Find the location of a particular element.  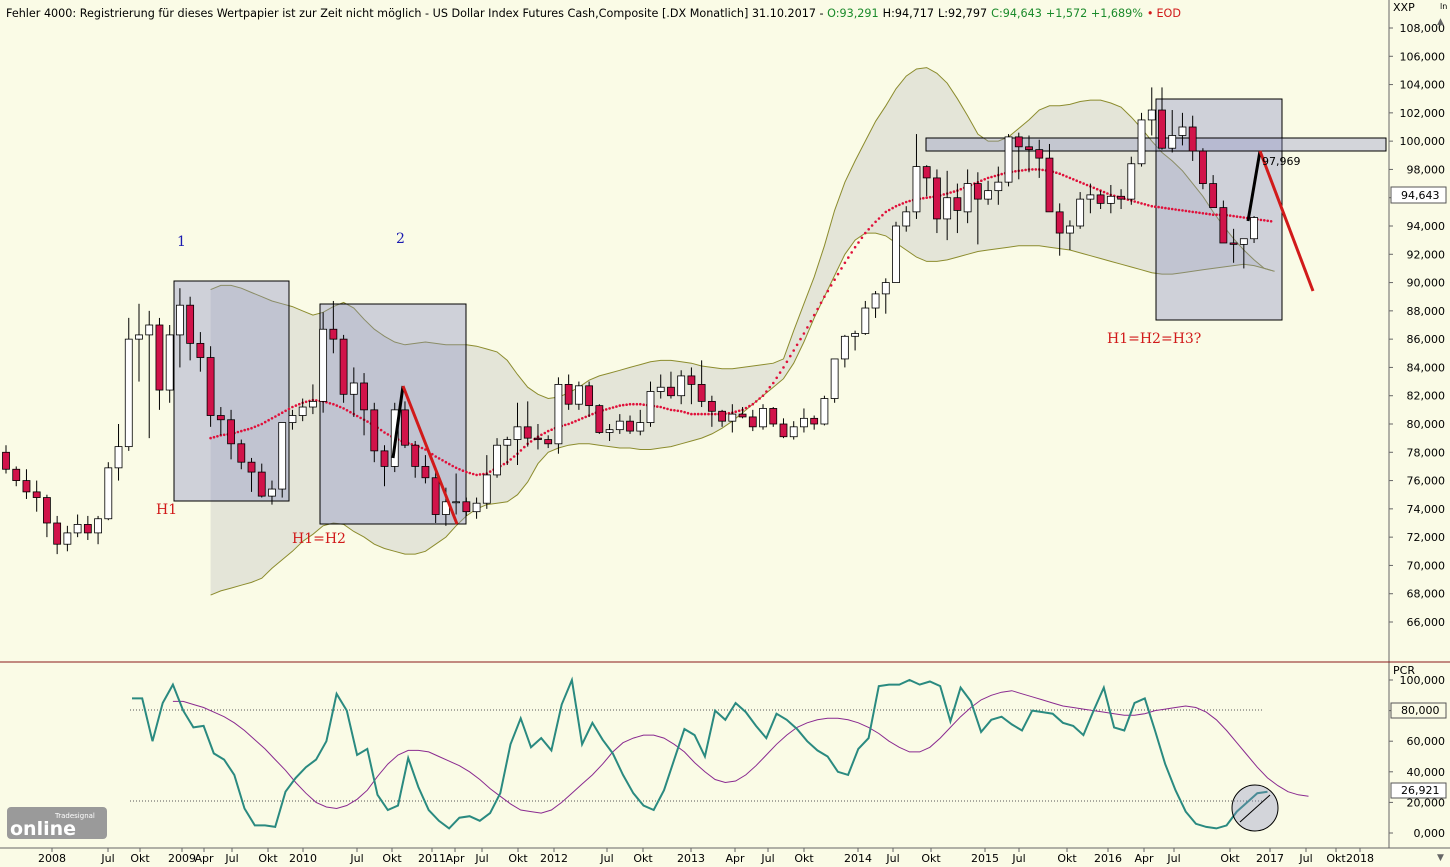

scale-mode-label: ln is located at coordinates (1443, 6).